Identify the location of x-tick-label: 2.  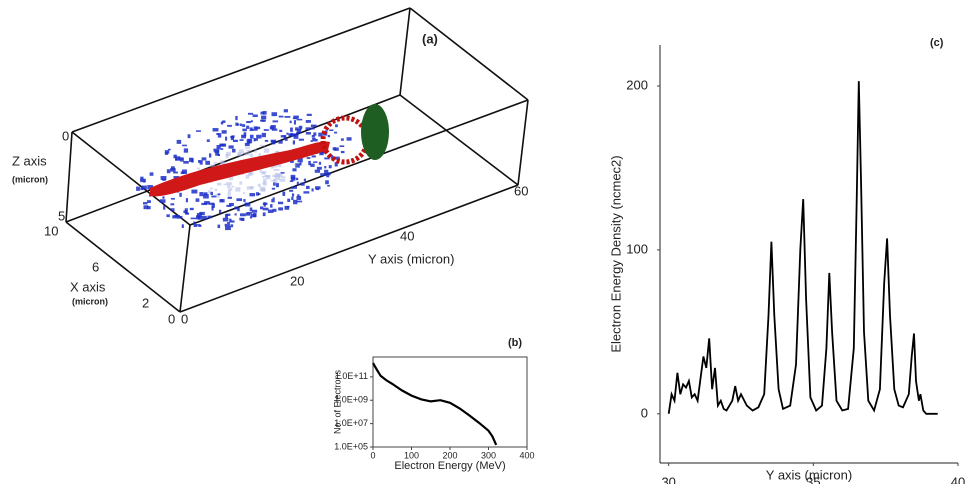
(145, 302).